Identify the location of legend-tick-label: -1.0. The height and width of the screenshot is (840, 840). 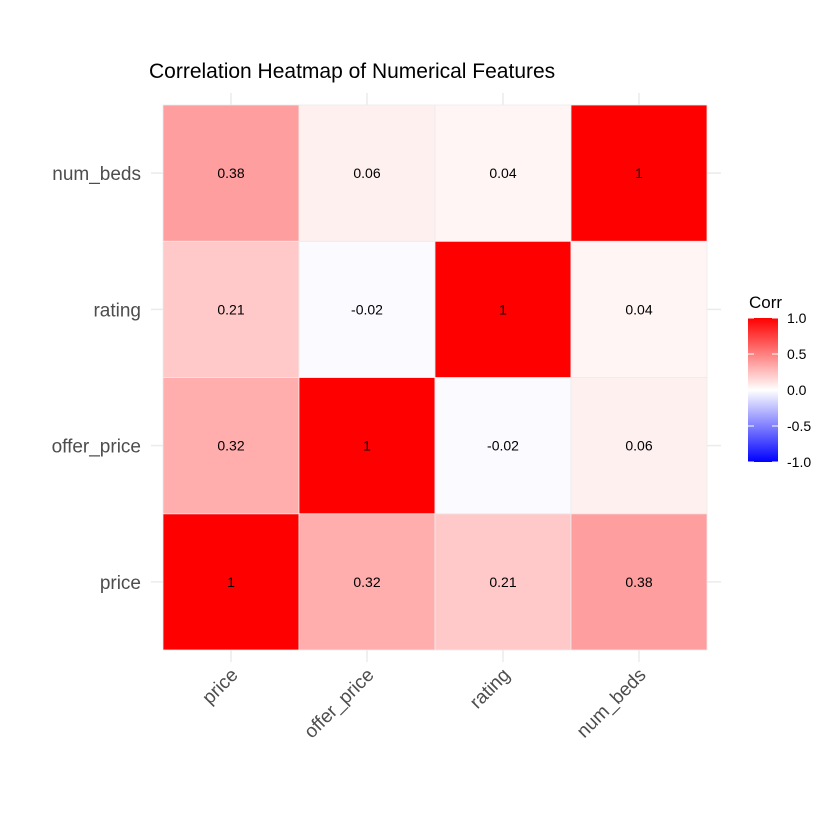
(799, 462).